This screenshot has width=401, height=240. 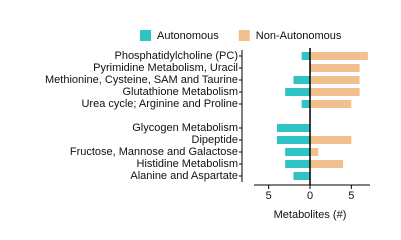 I want to click on y-tick-label: Methionine, Cysteine, SAM and Taurine, so click(x=141, y=80).